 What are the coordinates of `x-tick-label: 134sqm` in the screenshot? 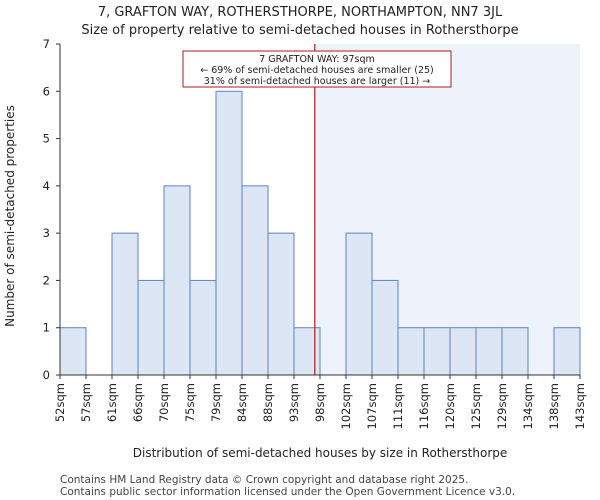 It's located at (528, 406).